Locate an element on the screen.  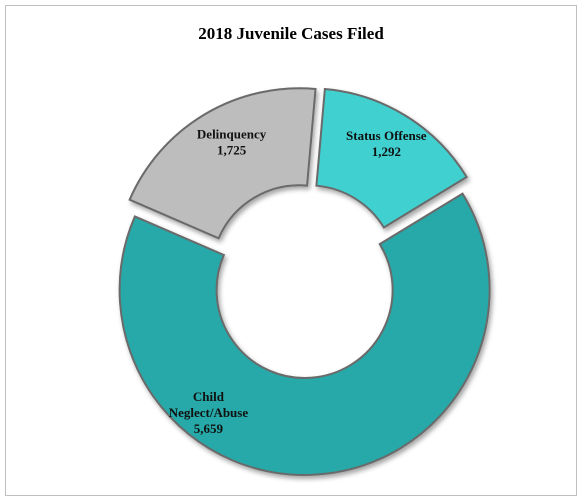
slice-label-1: Child Neglect/Abuse 5,659 is located at coordinates (209, 412).